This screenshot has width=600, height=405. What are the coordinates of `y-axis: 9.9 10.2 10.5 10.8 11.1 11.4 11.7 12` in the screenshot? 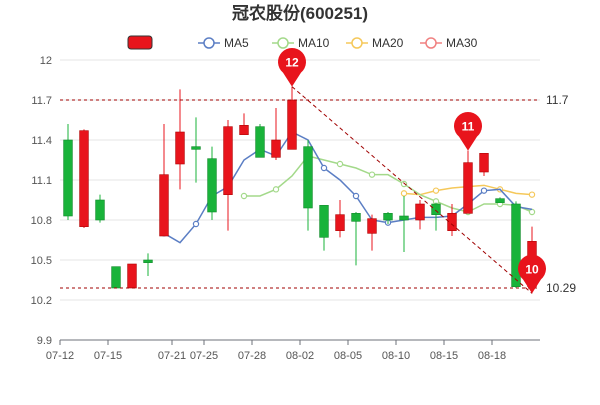 It's located at (41, 201).